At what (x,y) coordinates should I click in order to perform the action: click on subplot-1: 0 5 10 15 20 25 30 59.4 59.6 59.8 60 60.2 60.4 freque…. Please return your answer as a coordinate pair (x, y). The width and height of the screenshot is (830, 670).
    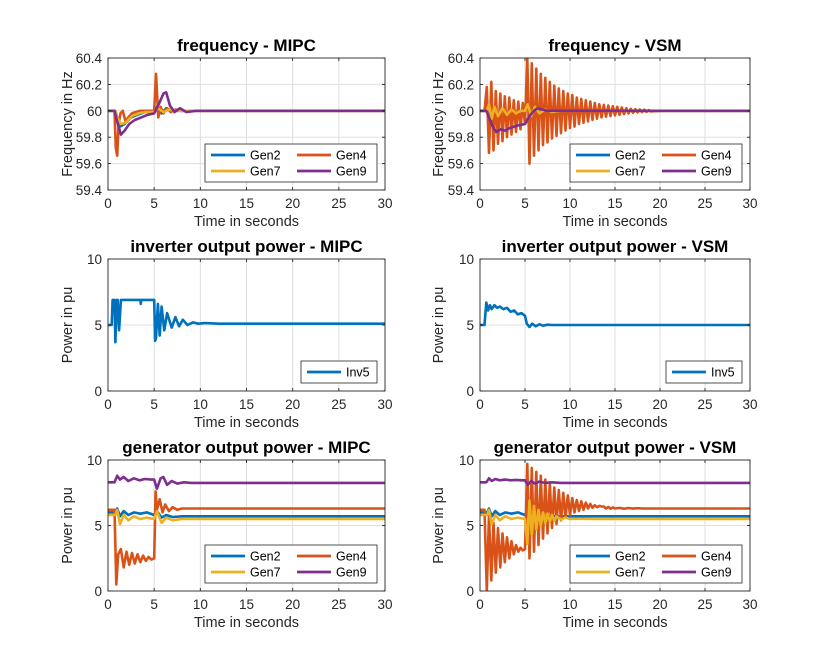
    Looking at the image, I should click on (226, 133).